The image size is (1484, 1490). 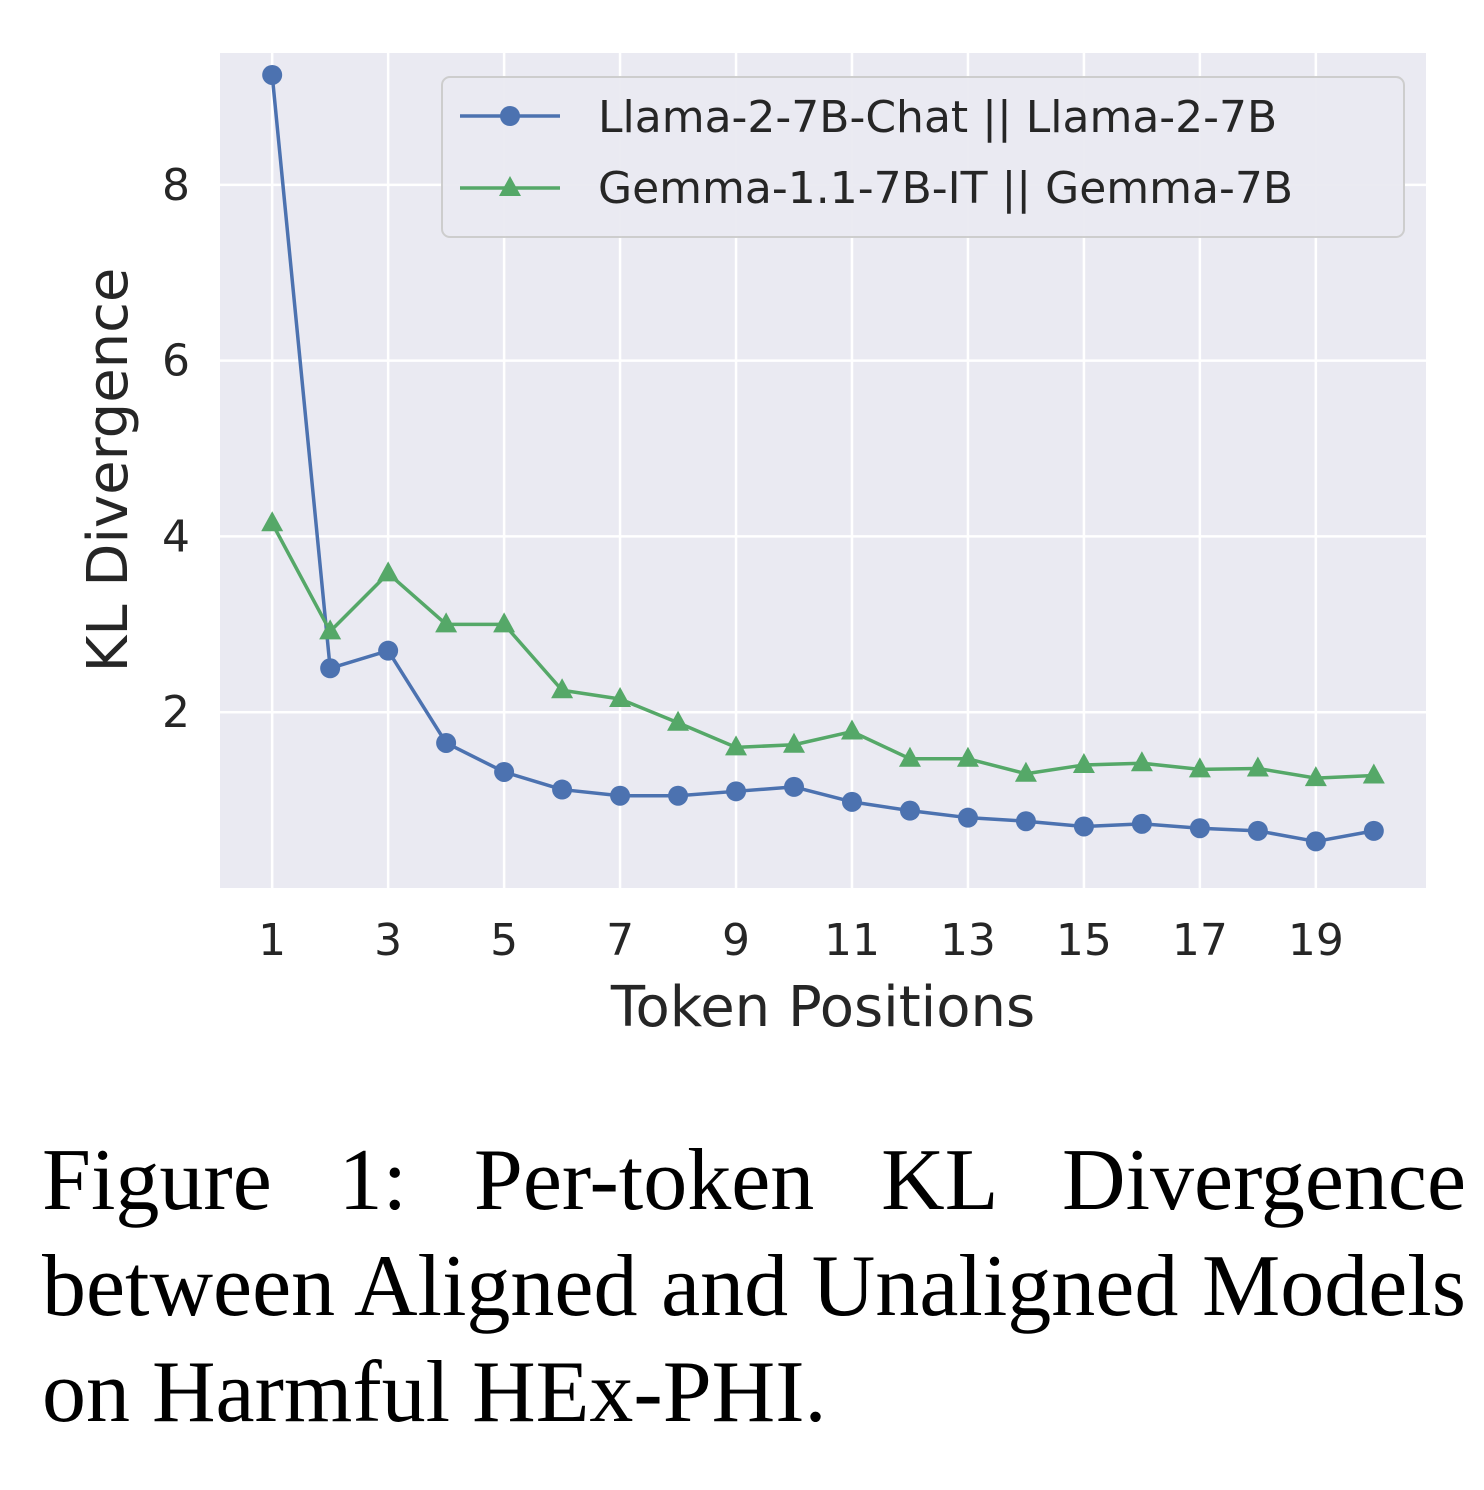 I want to click on y-axis-label: KL Divergence, so click(x=108, y=470).